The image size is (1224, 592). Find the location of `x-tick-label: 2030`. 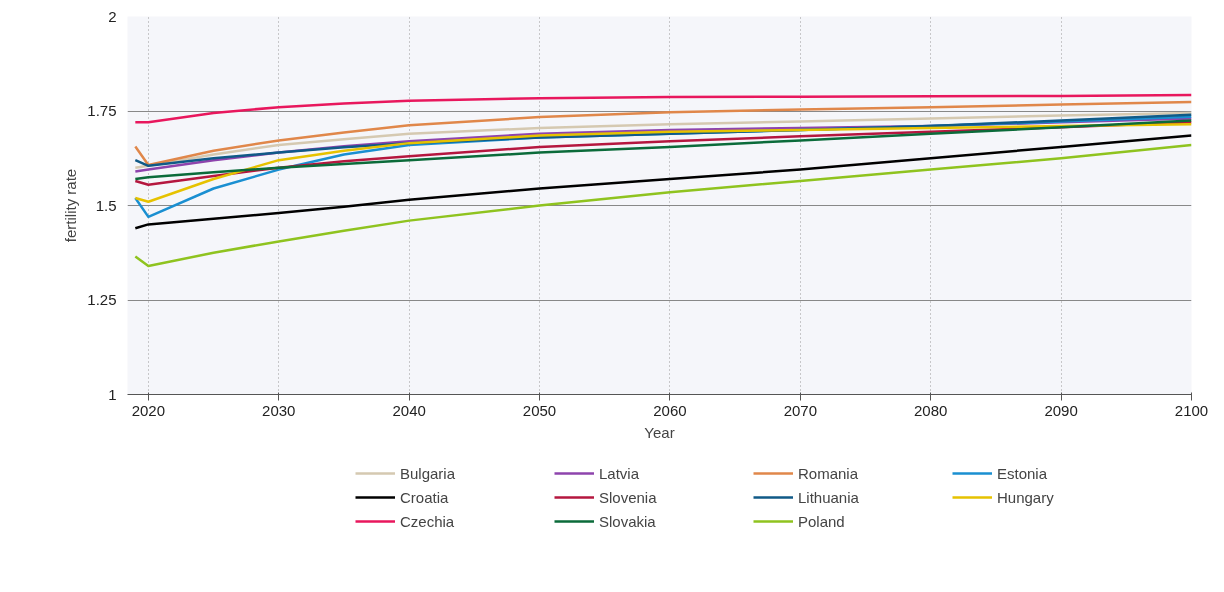

x-tick-label: 2030 is located at coordinates (279, 410).